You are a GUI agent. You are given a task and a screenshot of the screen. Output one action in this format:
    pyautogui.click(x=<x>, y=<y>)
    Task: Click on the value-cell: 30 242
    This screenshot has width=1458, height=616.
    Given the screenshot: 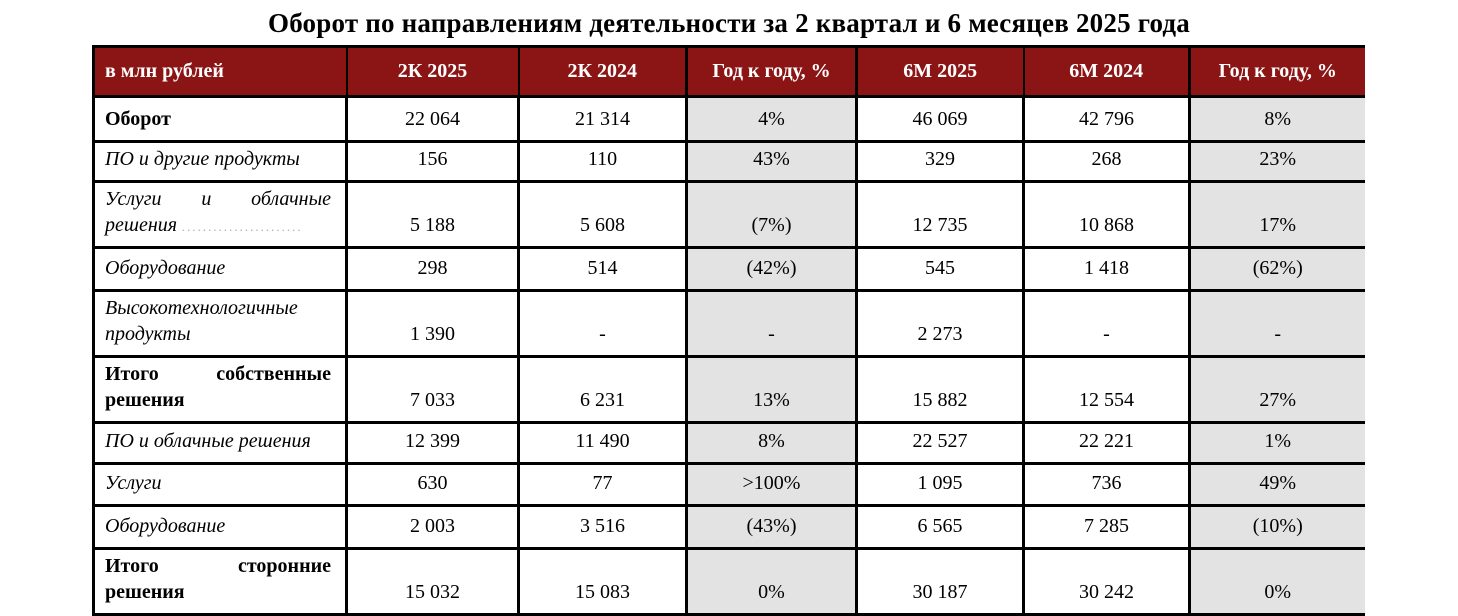 What is the action you would take?
    pyautogui.click(x=1106, y=581)
    